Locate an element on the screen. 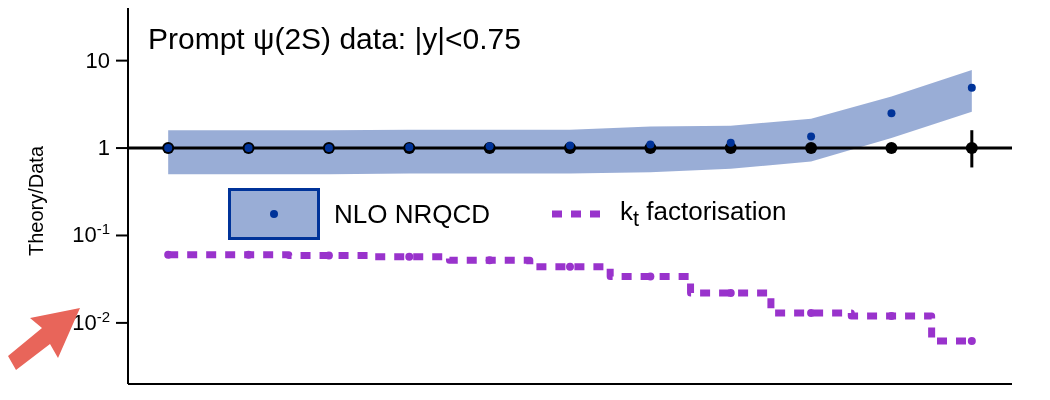 This screenshot has width=1050, height=400. y-tick-label: 10$^{-1}$ is located at coordinates (91, 233).